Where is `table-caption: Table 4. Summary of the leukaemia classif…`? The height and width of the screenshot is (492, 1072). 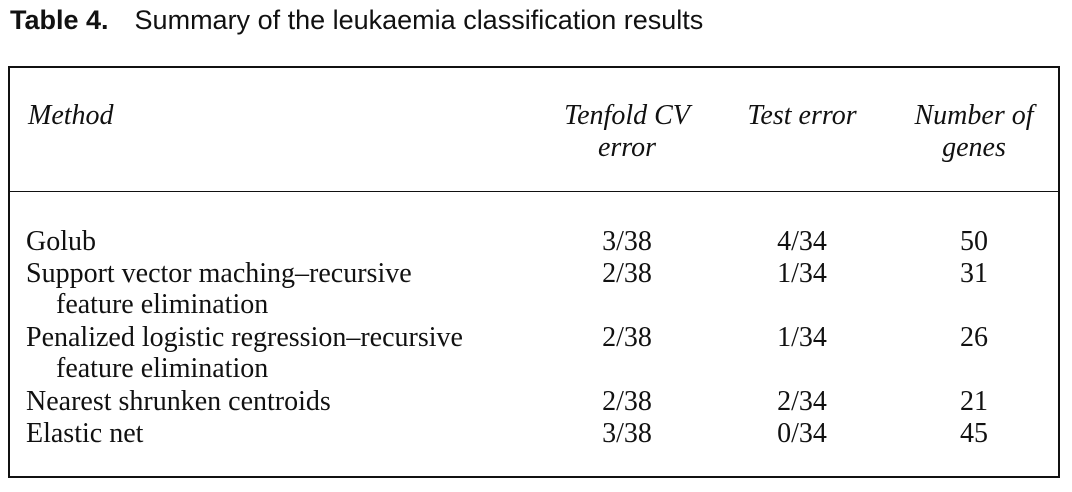
table-caption: Table 4. Summary of the leukaemia classif… is located at coordinates (356, 20).